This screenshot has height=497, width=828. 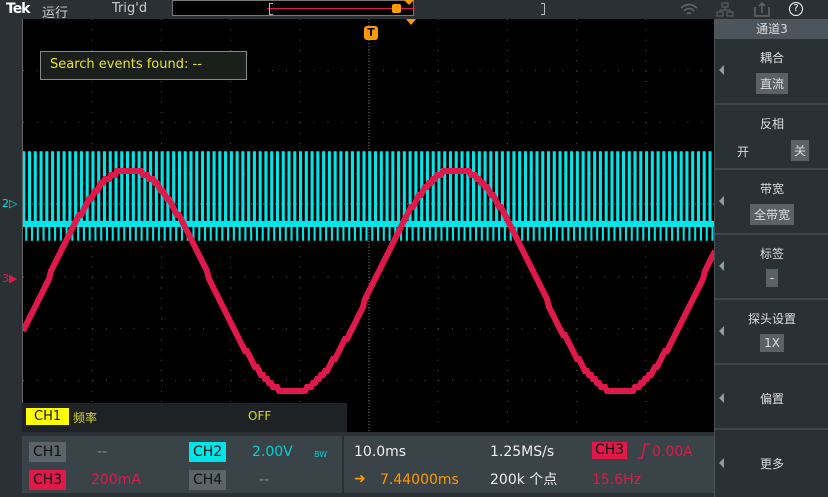 I want to click on overview-trigger-icon, so click(x=396, y=8).